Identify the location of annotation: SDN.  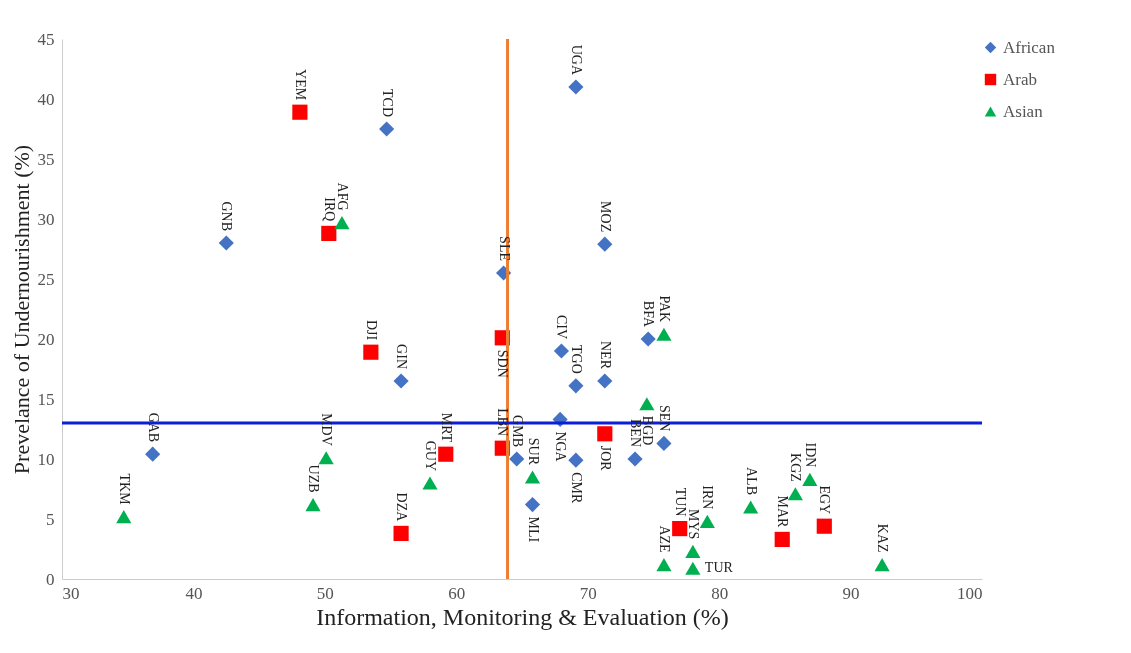
(503, 363).